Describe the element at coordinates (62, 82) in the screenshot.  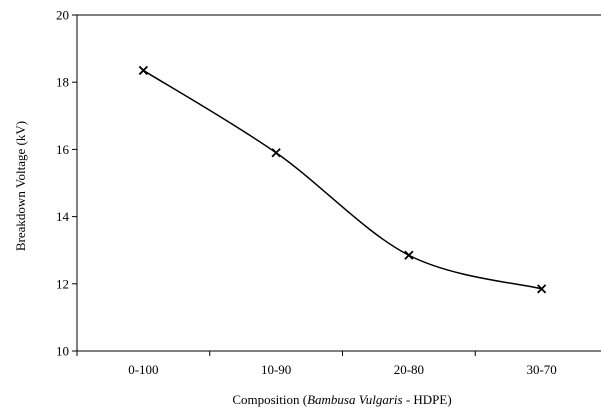
I see `y-tick-label: 18` at that location.